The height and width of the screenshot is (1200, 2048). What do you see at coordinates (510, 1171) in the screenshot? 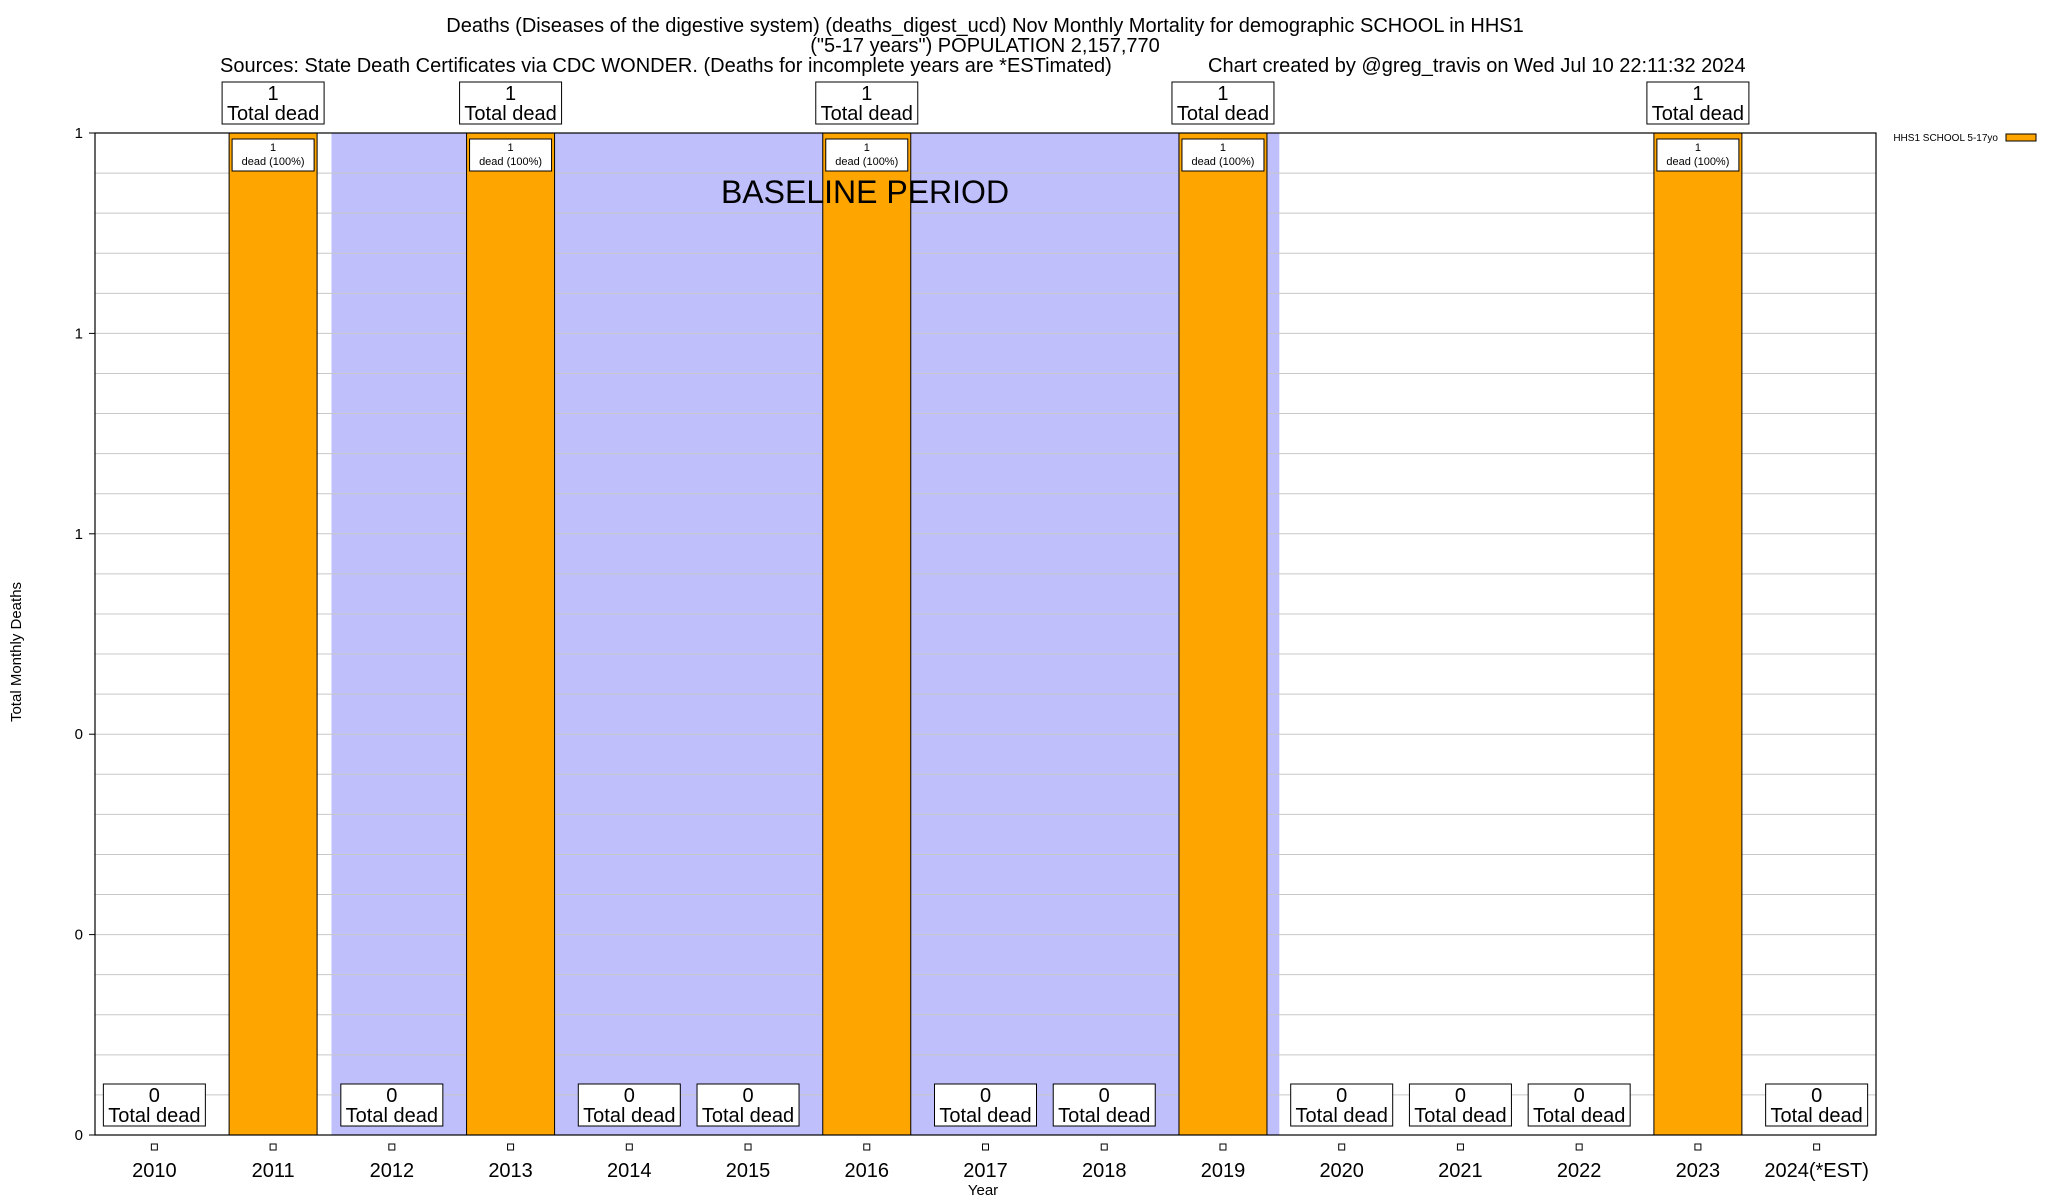
I see `x-tick-label: 2013` at bounding box center [510, 1171].